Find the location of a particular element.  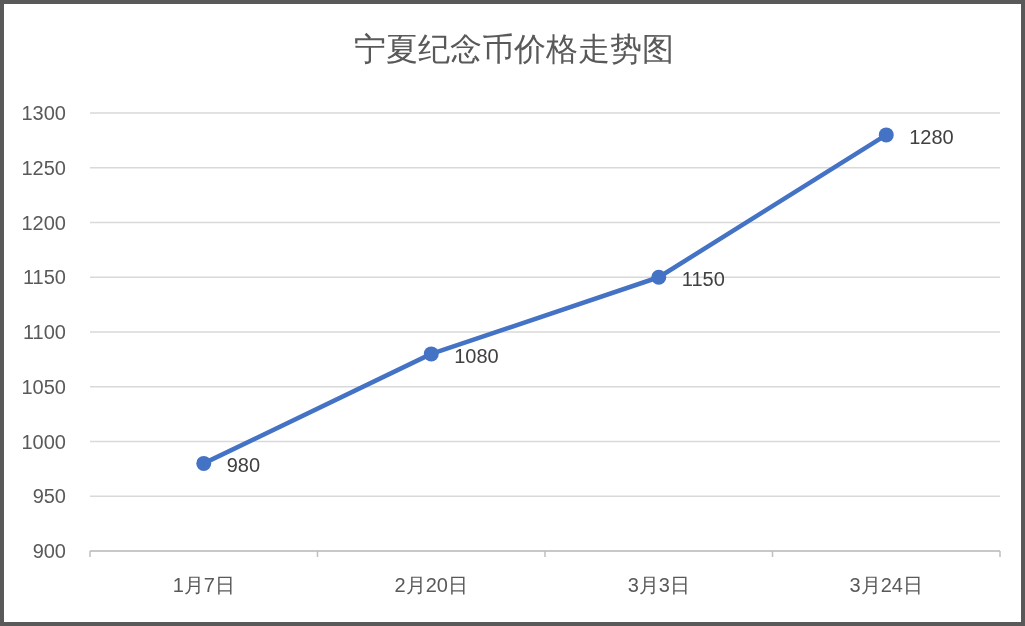

ytick: 1250 is located at coordinates (43, 167).